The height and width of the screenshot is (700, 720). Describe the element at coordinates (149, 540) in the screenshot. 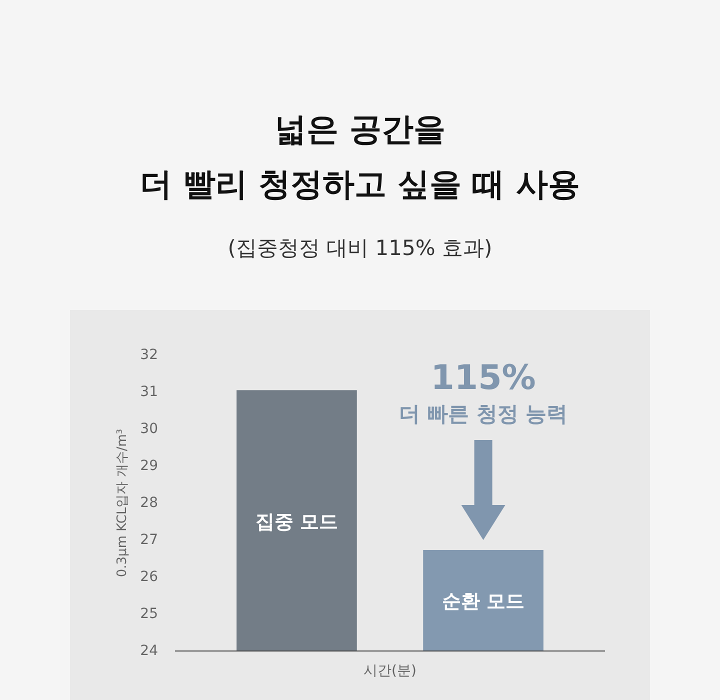

I see `y-tick-label: 27` at that location.